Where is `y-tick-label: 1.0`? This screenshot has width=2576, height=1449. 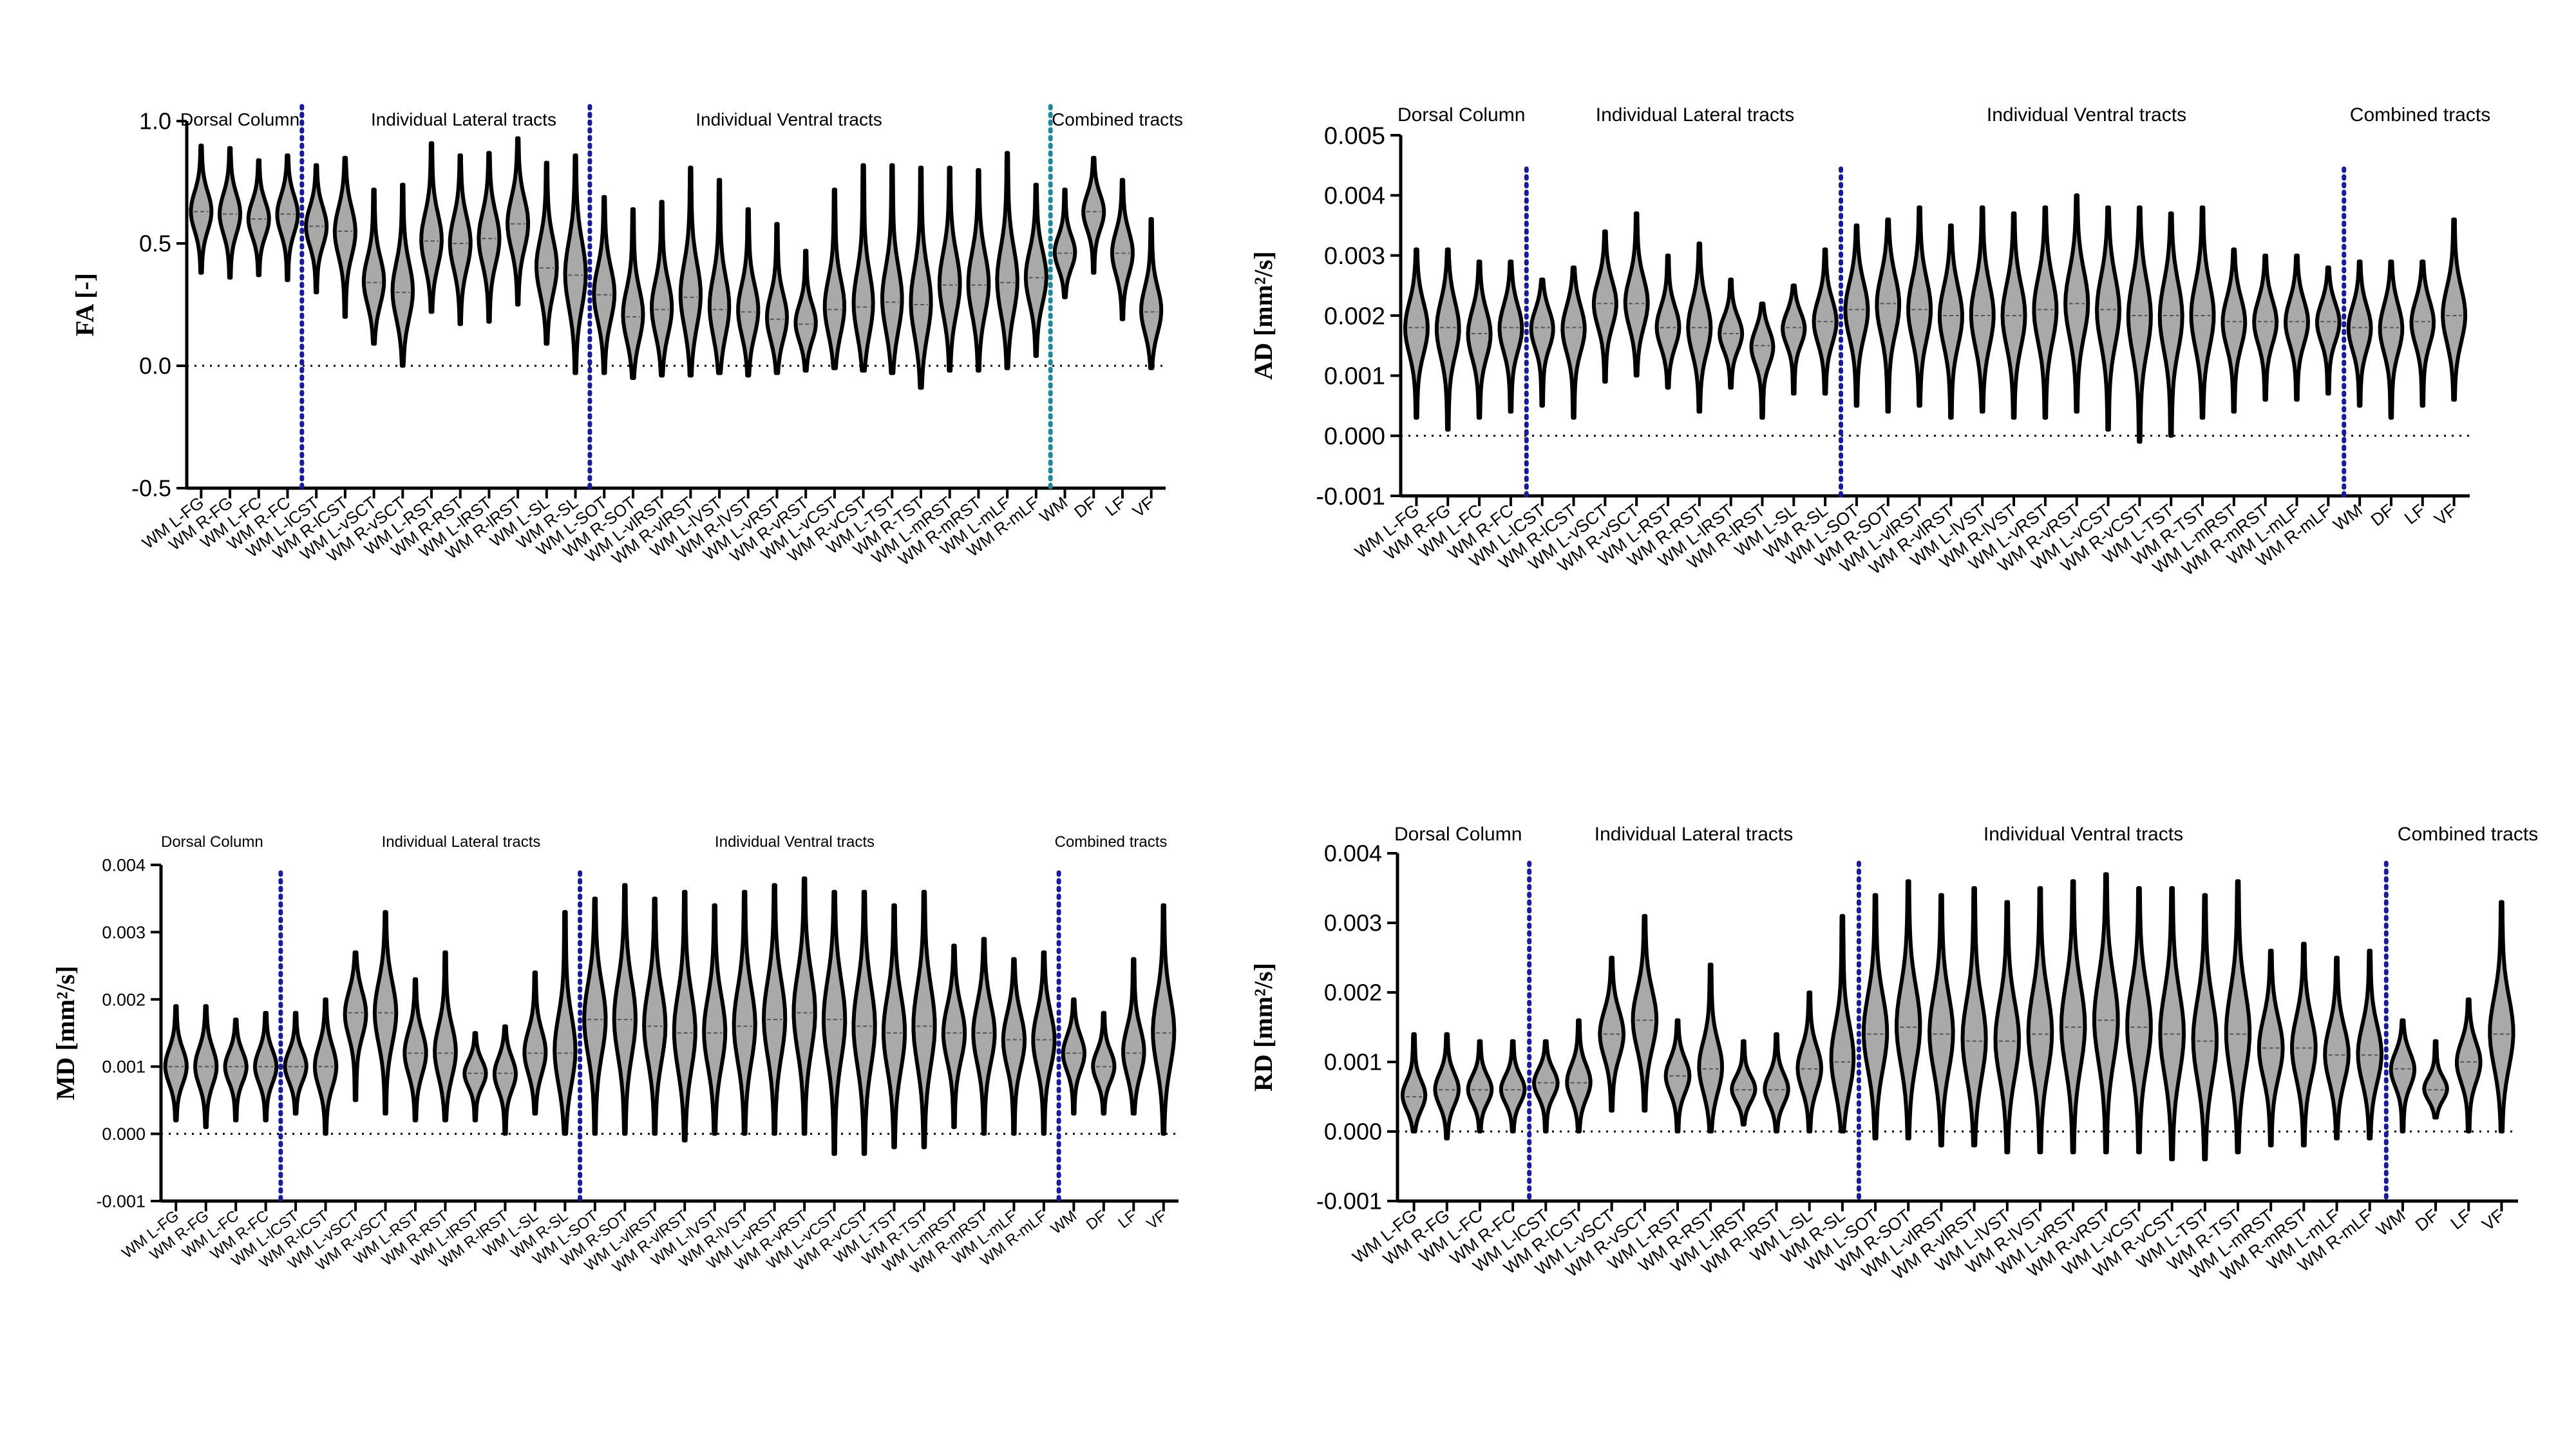
y-tick-label: 1.0 is located at coordinates (155, 121).